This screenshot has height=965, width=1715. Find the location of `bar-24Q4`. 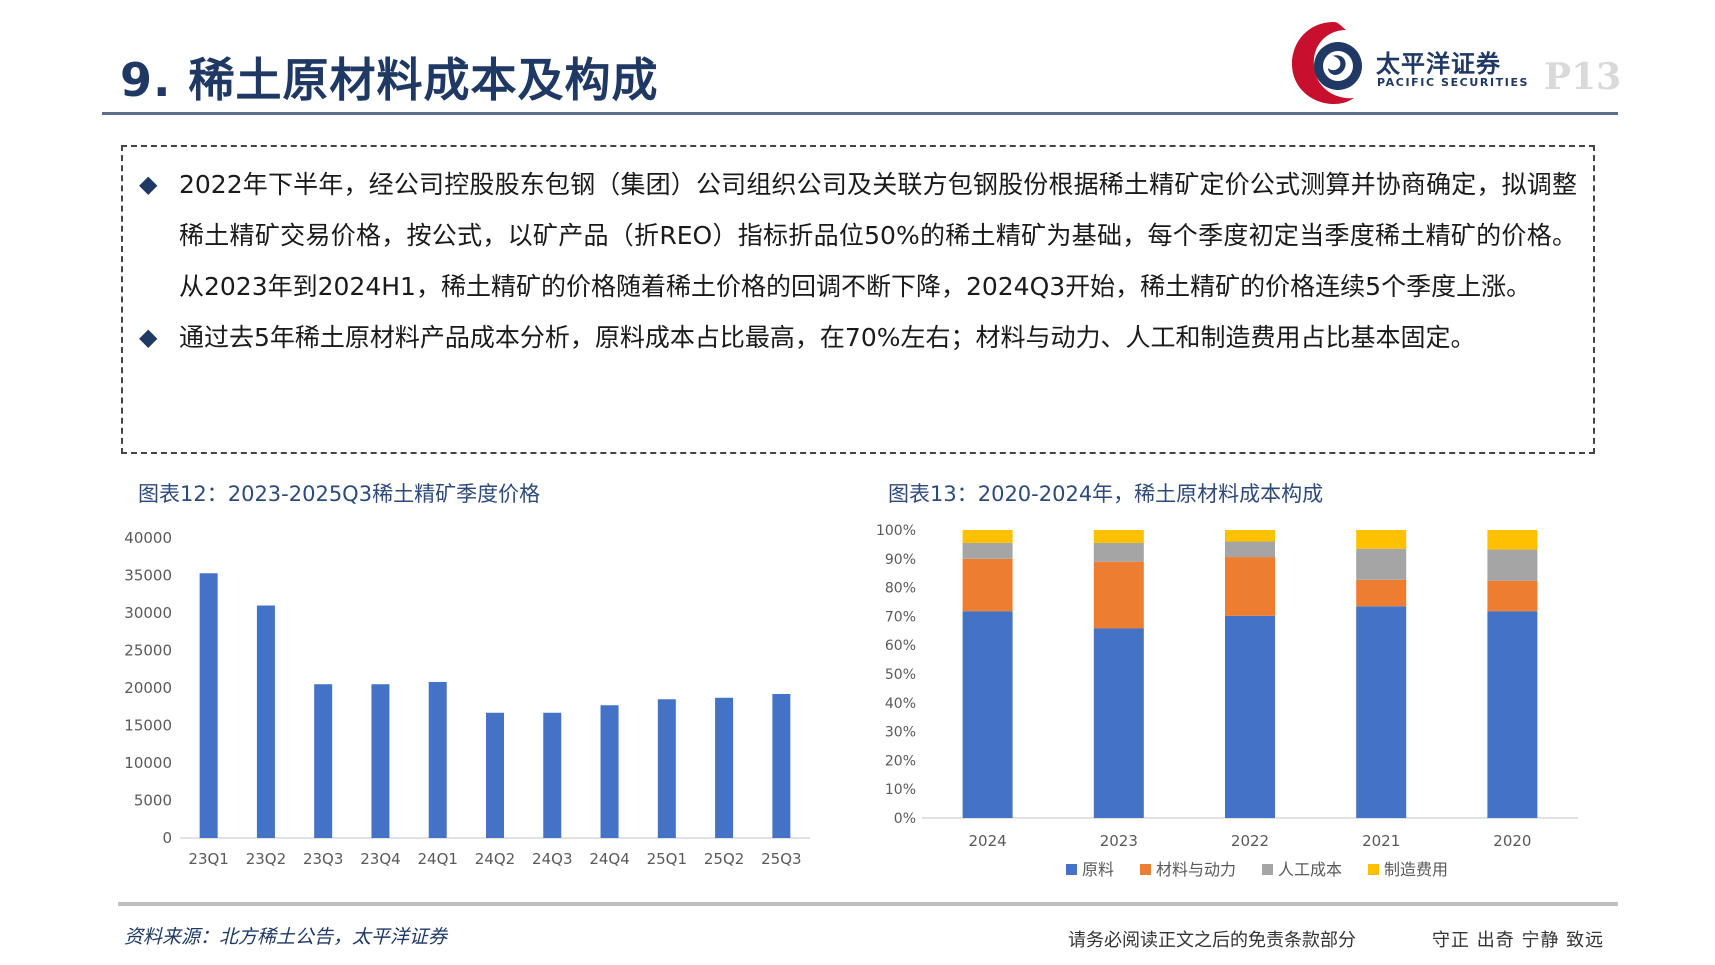

bar-24Q4 is located at coordinates (609, 771).